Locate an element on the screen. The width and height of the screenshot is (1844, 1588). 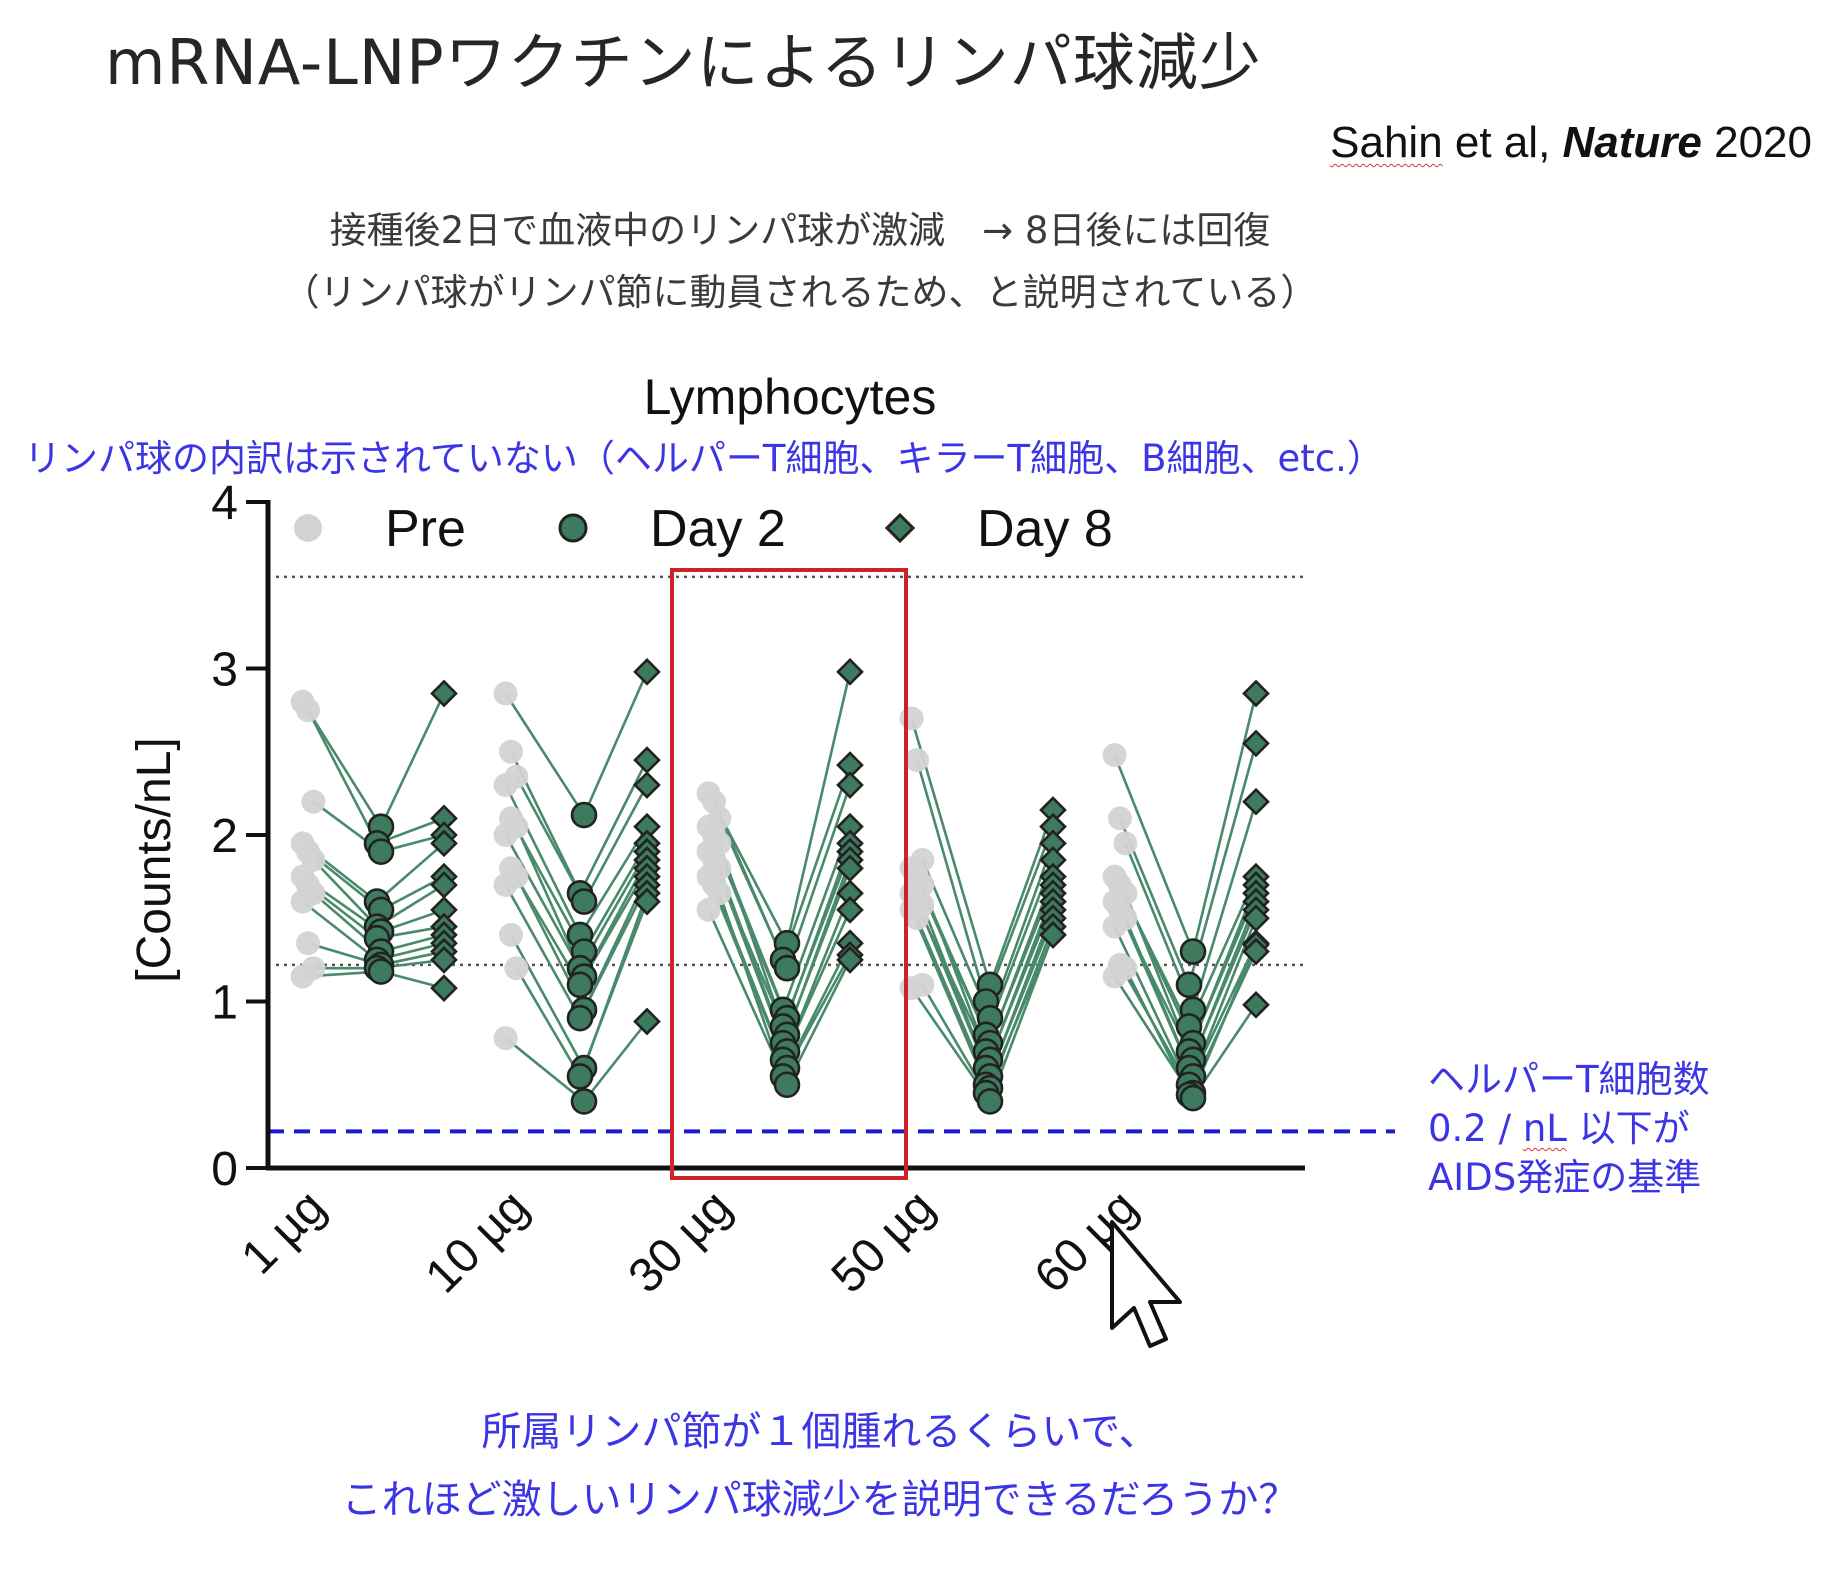
legend: Pre Day 2 Day 8 is located at coordinates (703, 529).